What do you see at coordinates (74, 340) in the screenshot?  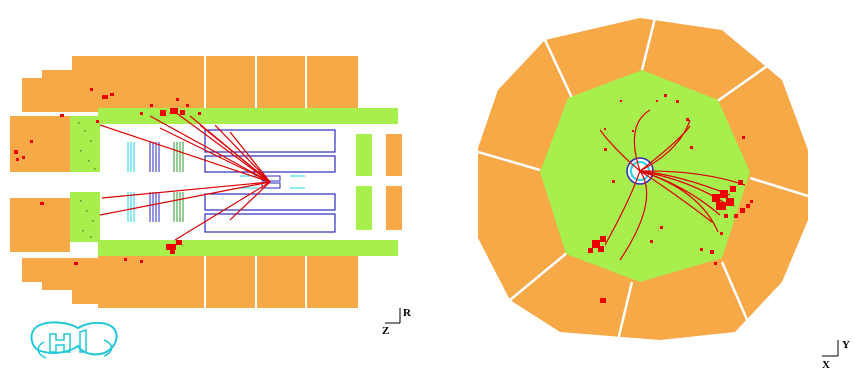 I see `h1-logo` at bounding box center [74, 340].